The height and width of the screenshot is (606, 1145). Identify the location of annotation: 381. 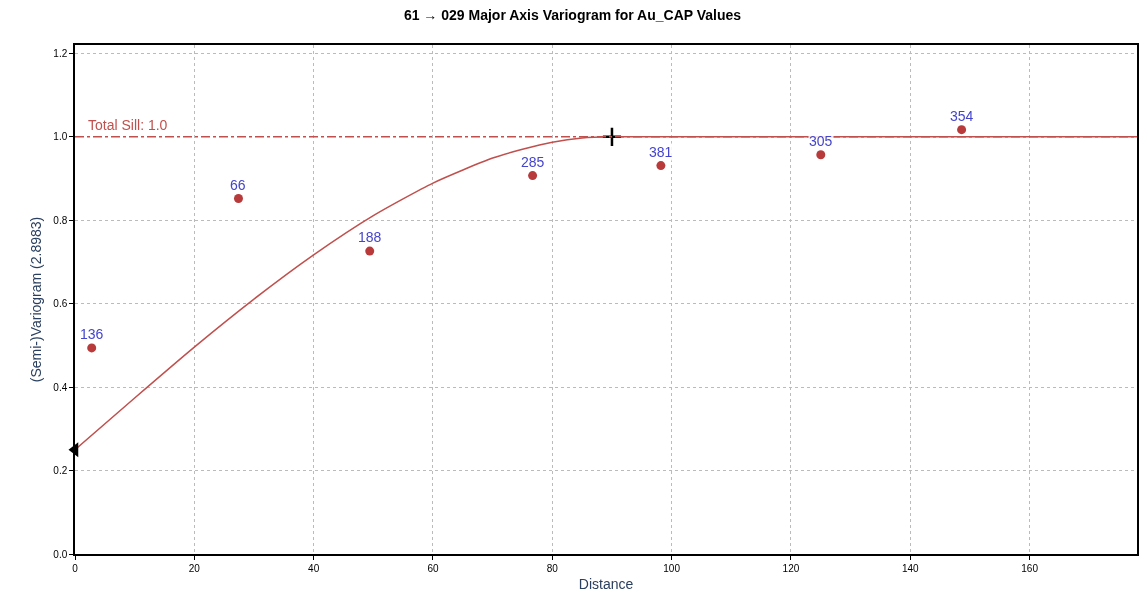
(661, 152).